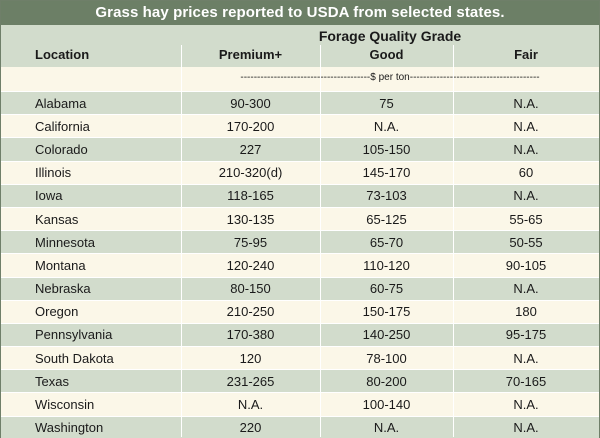  What do you see at coordinates (390, 36) in the screenshot?
I see `forage-quality-grade-heading: Forage Quality Grade` at bounding box center [390, 36].